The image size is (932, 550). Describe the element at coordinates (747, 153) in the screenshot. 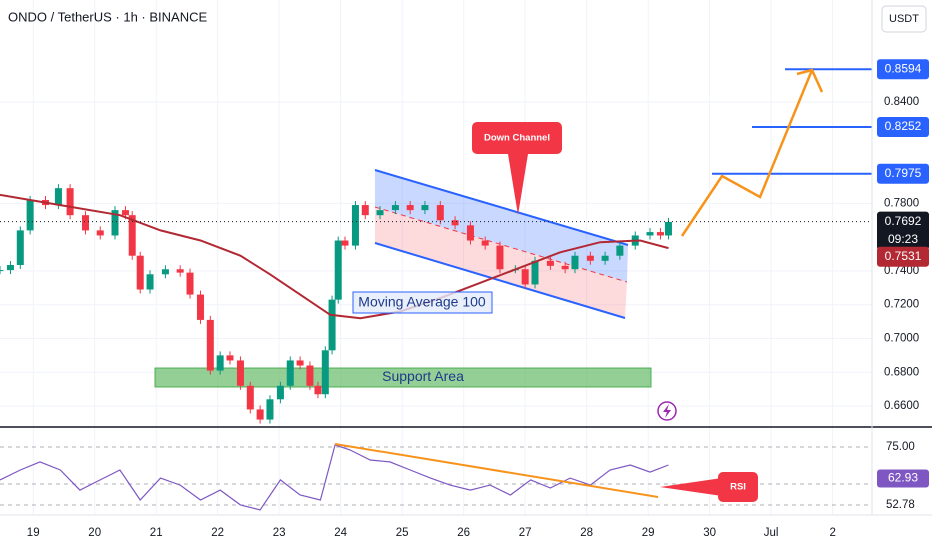

I see `projection-path` at that location.